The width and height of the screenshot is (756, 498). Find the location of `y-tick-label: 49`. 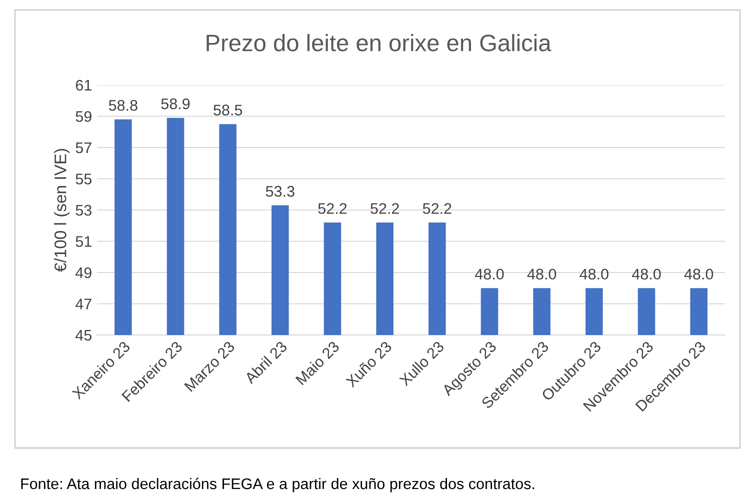

y-tick-label: 49 is located at coordinates (84, 272).